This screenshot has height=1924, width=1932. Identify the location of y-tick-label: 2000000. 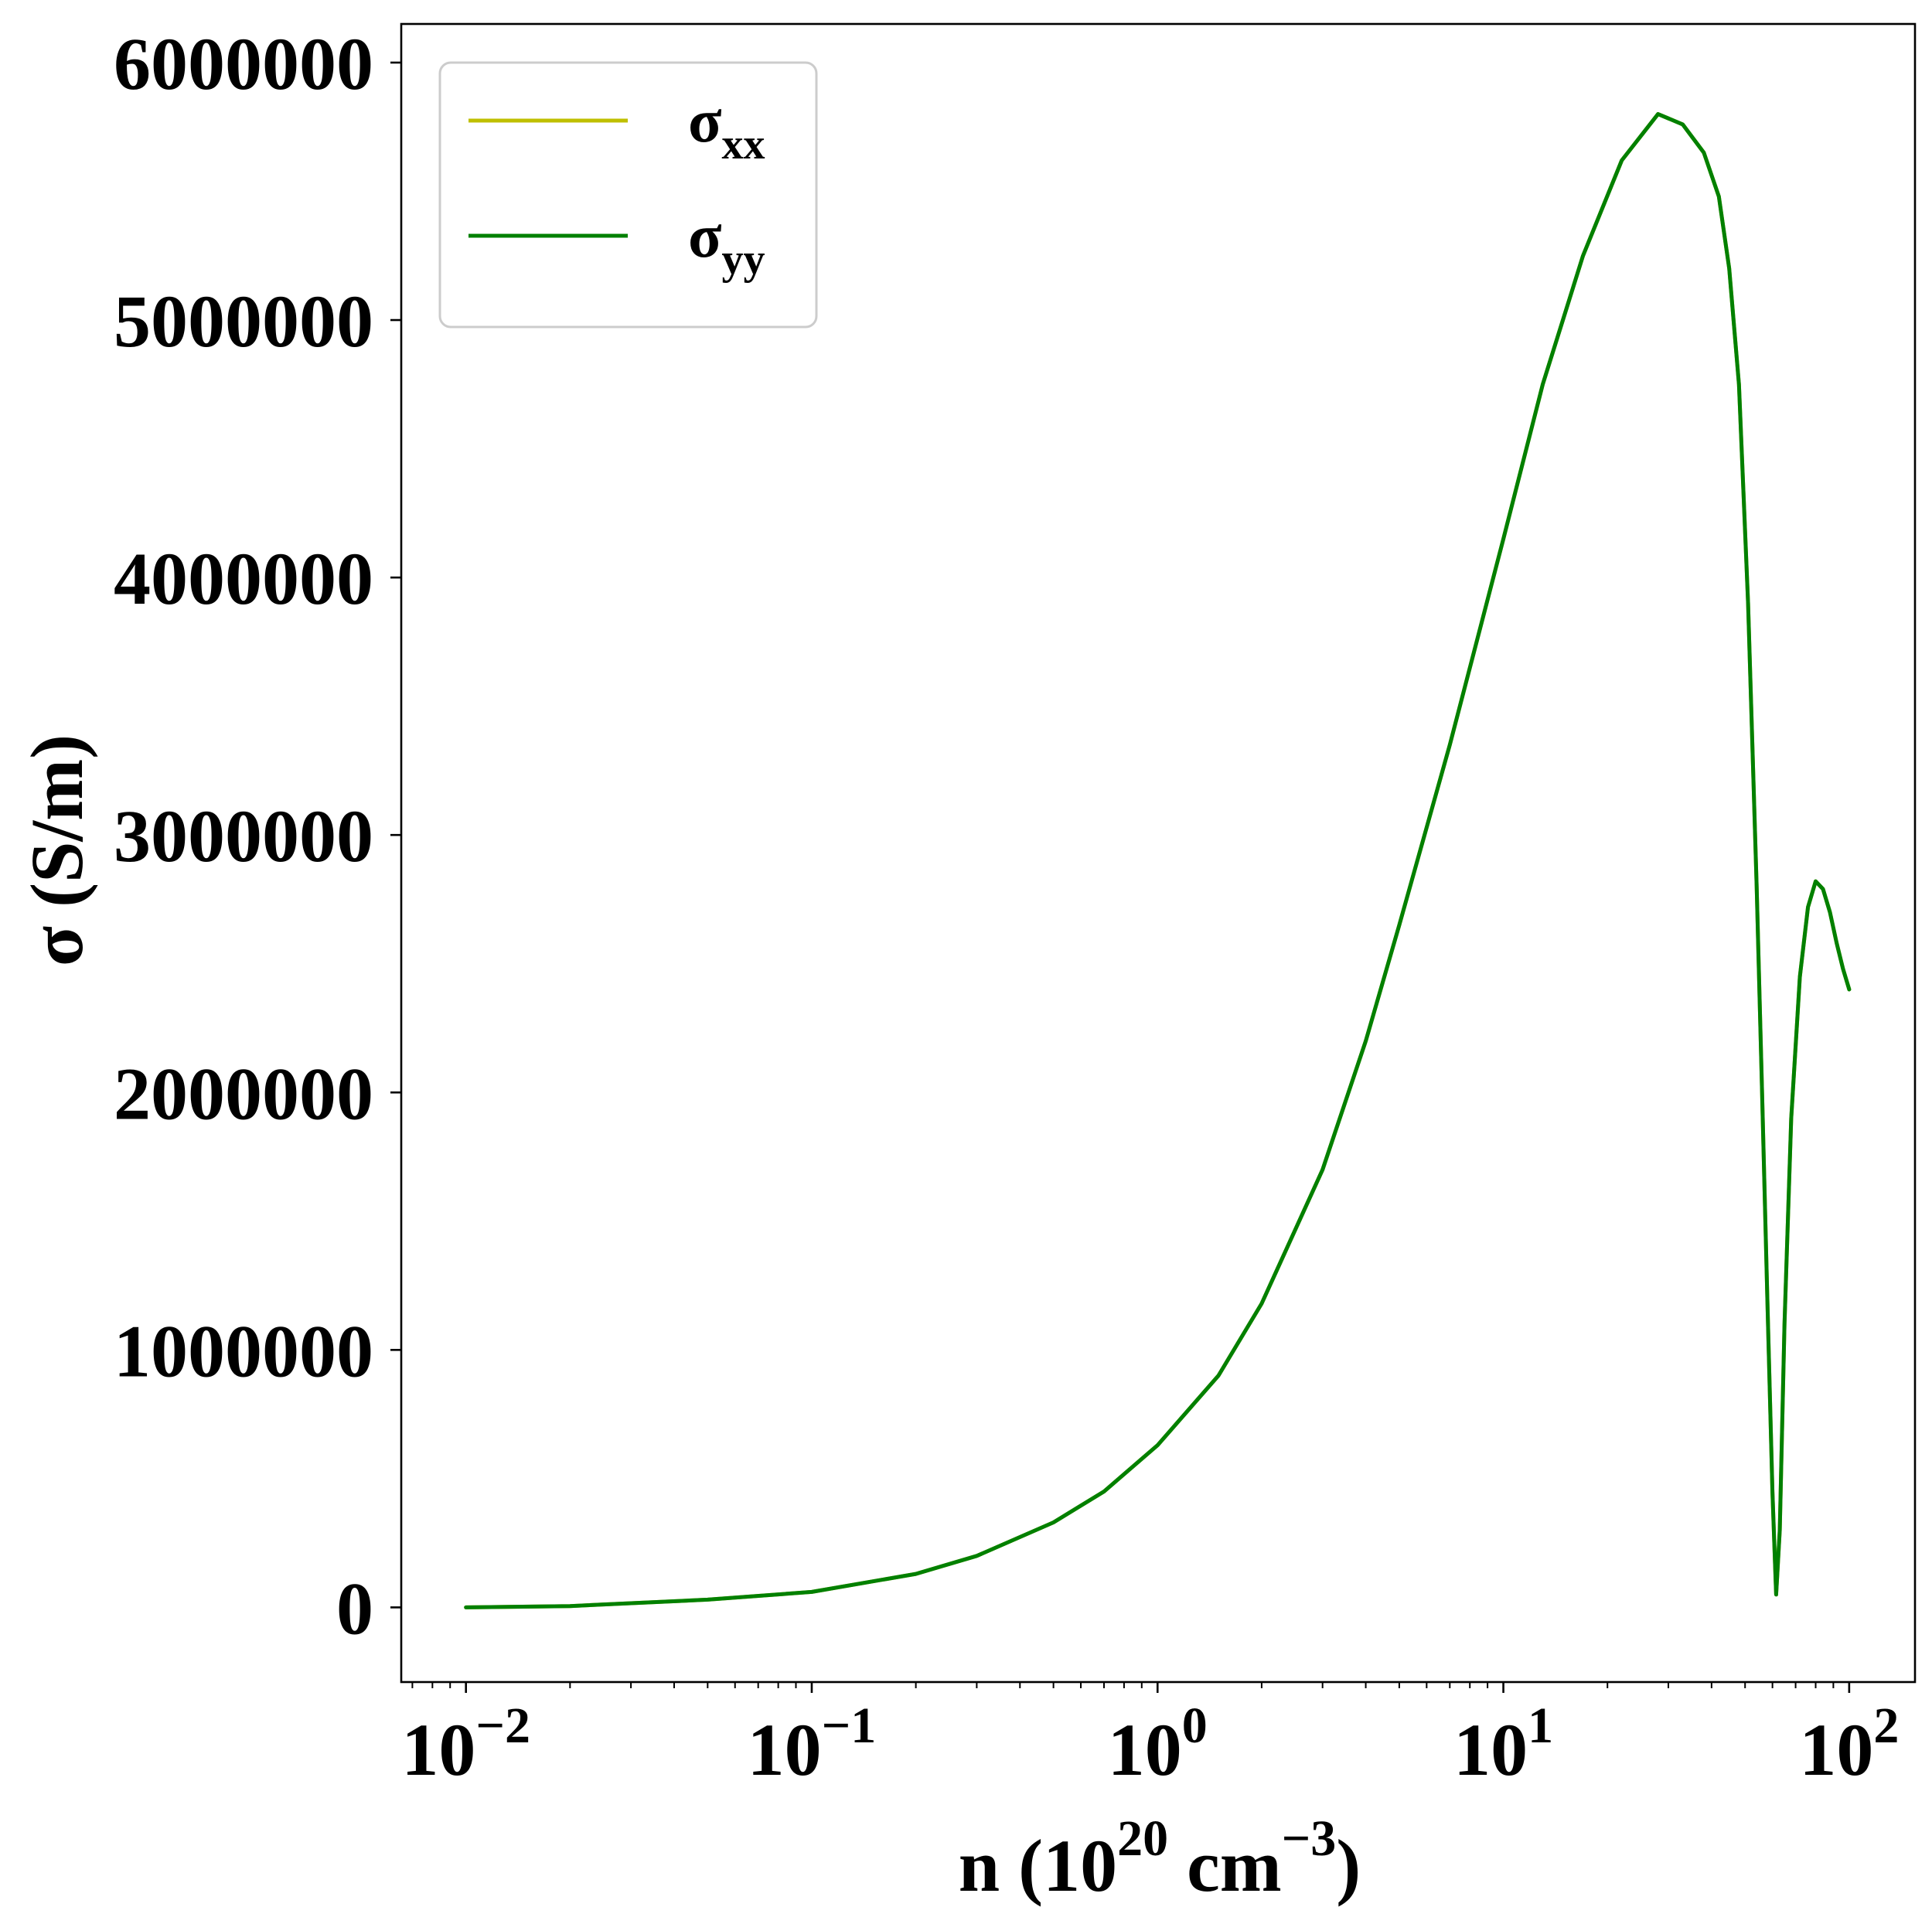
(243, 1093).